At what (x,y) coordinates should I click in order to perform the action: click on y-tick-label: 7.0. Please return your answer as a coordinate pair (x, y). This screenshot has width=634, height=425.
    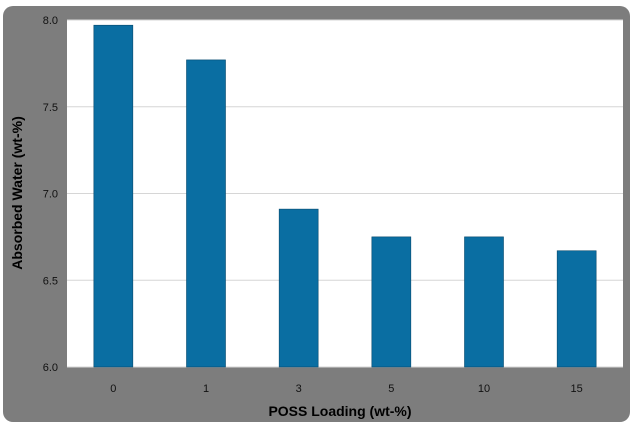
    Looking at the image, I should click on (50, 195).